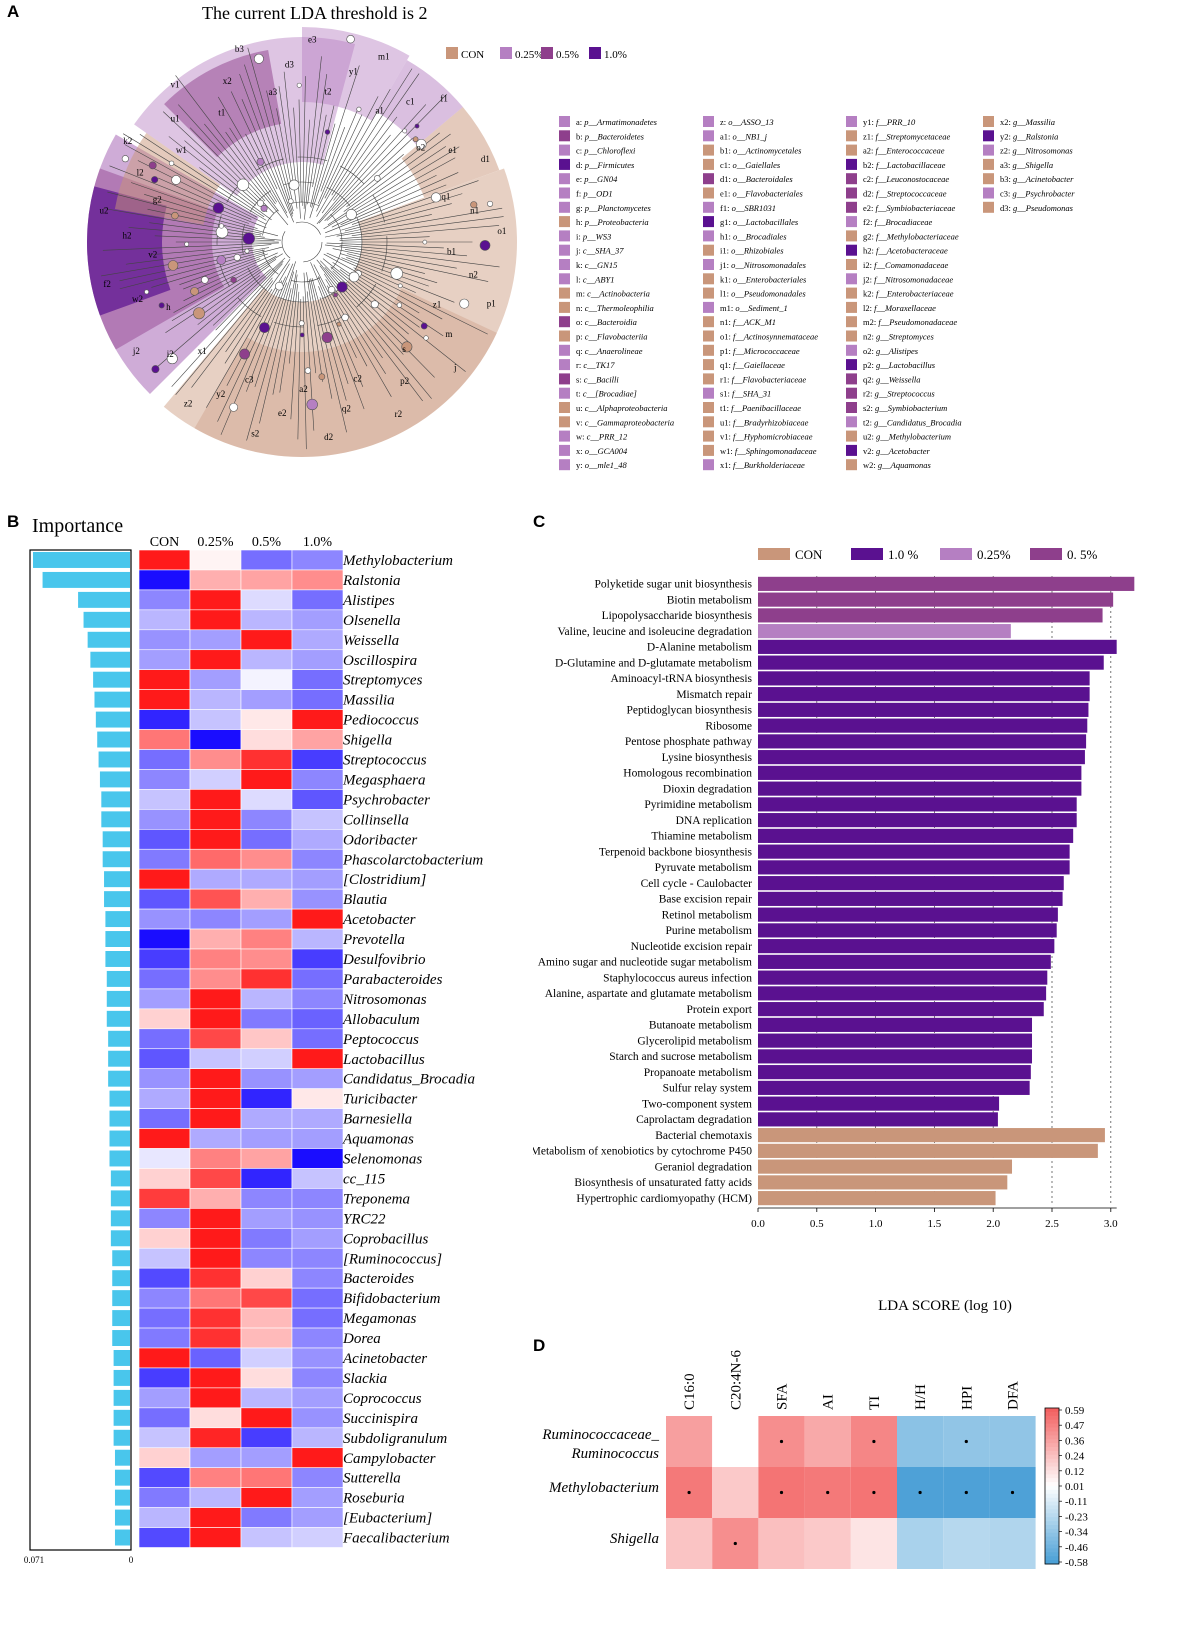 The image size is (1197, 1637). I want to click on genus-label: Phascolarctobacterium, so click(412, 860).